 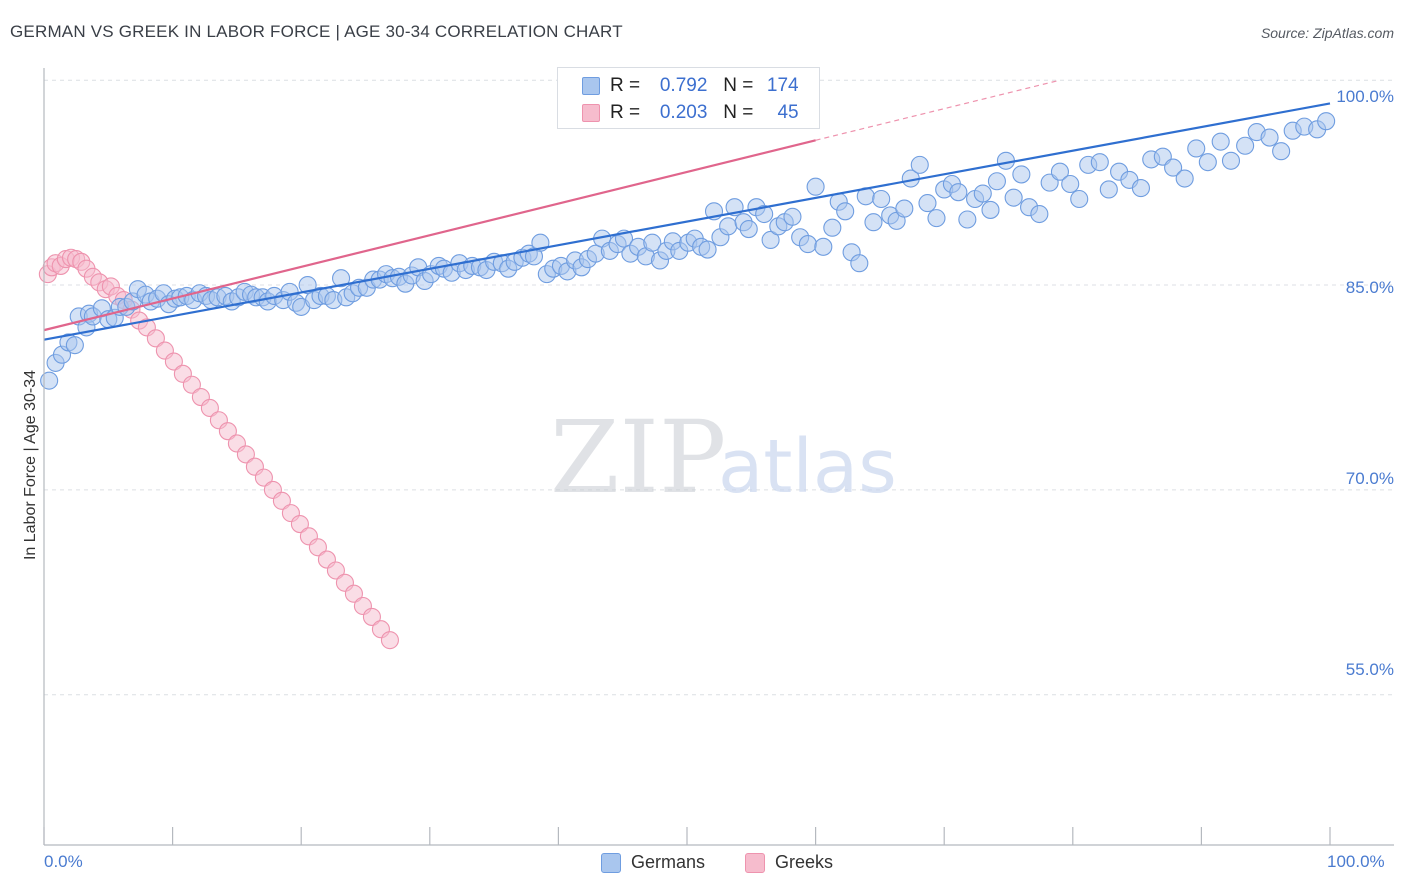 What do you see at coordinates (1369, 287) in the screenshot?
I see `y-tick-85: 85.0%` at bounding box center [1369, 287].